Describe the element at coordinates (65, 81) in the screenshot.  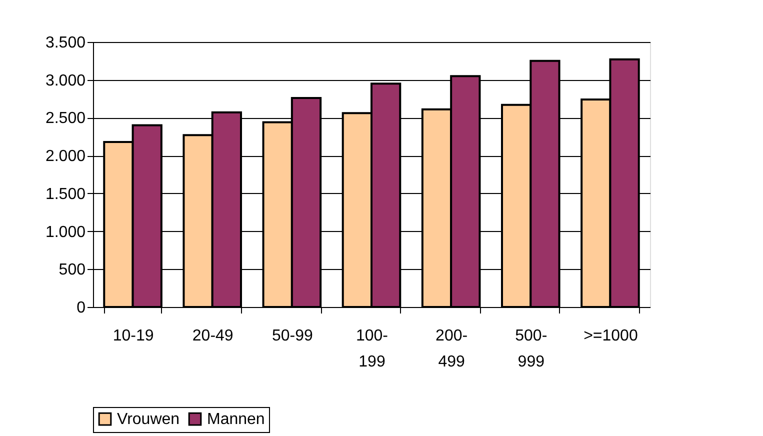
I see `y-tick-label: 3.000` at that location.